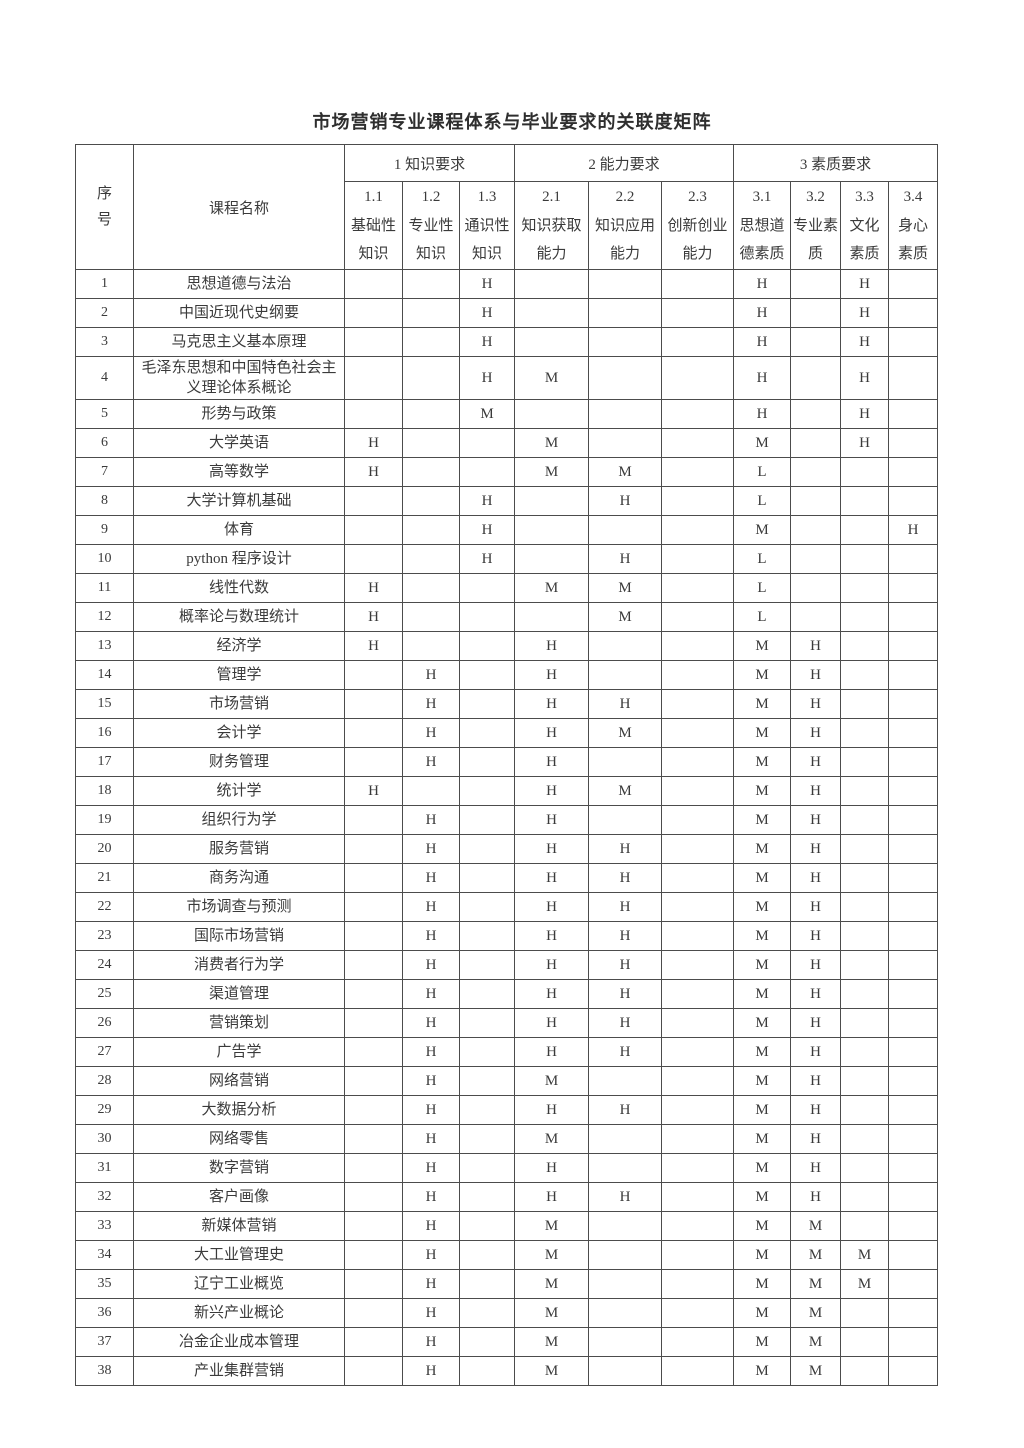 The image size is (1024, 1448). Describe the element at coordinates (104, 791) in the screenshot. I see `row-number: 18` at that location.